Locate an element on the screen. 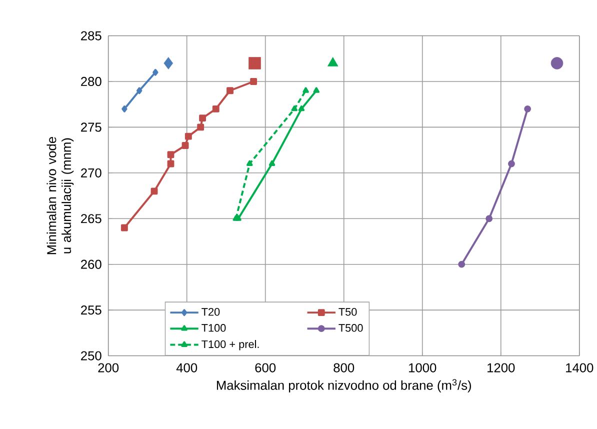  legend-label: T50 is located at coordinates (347, 312).